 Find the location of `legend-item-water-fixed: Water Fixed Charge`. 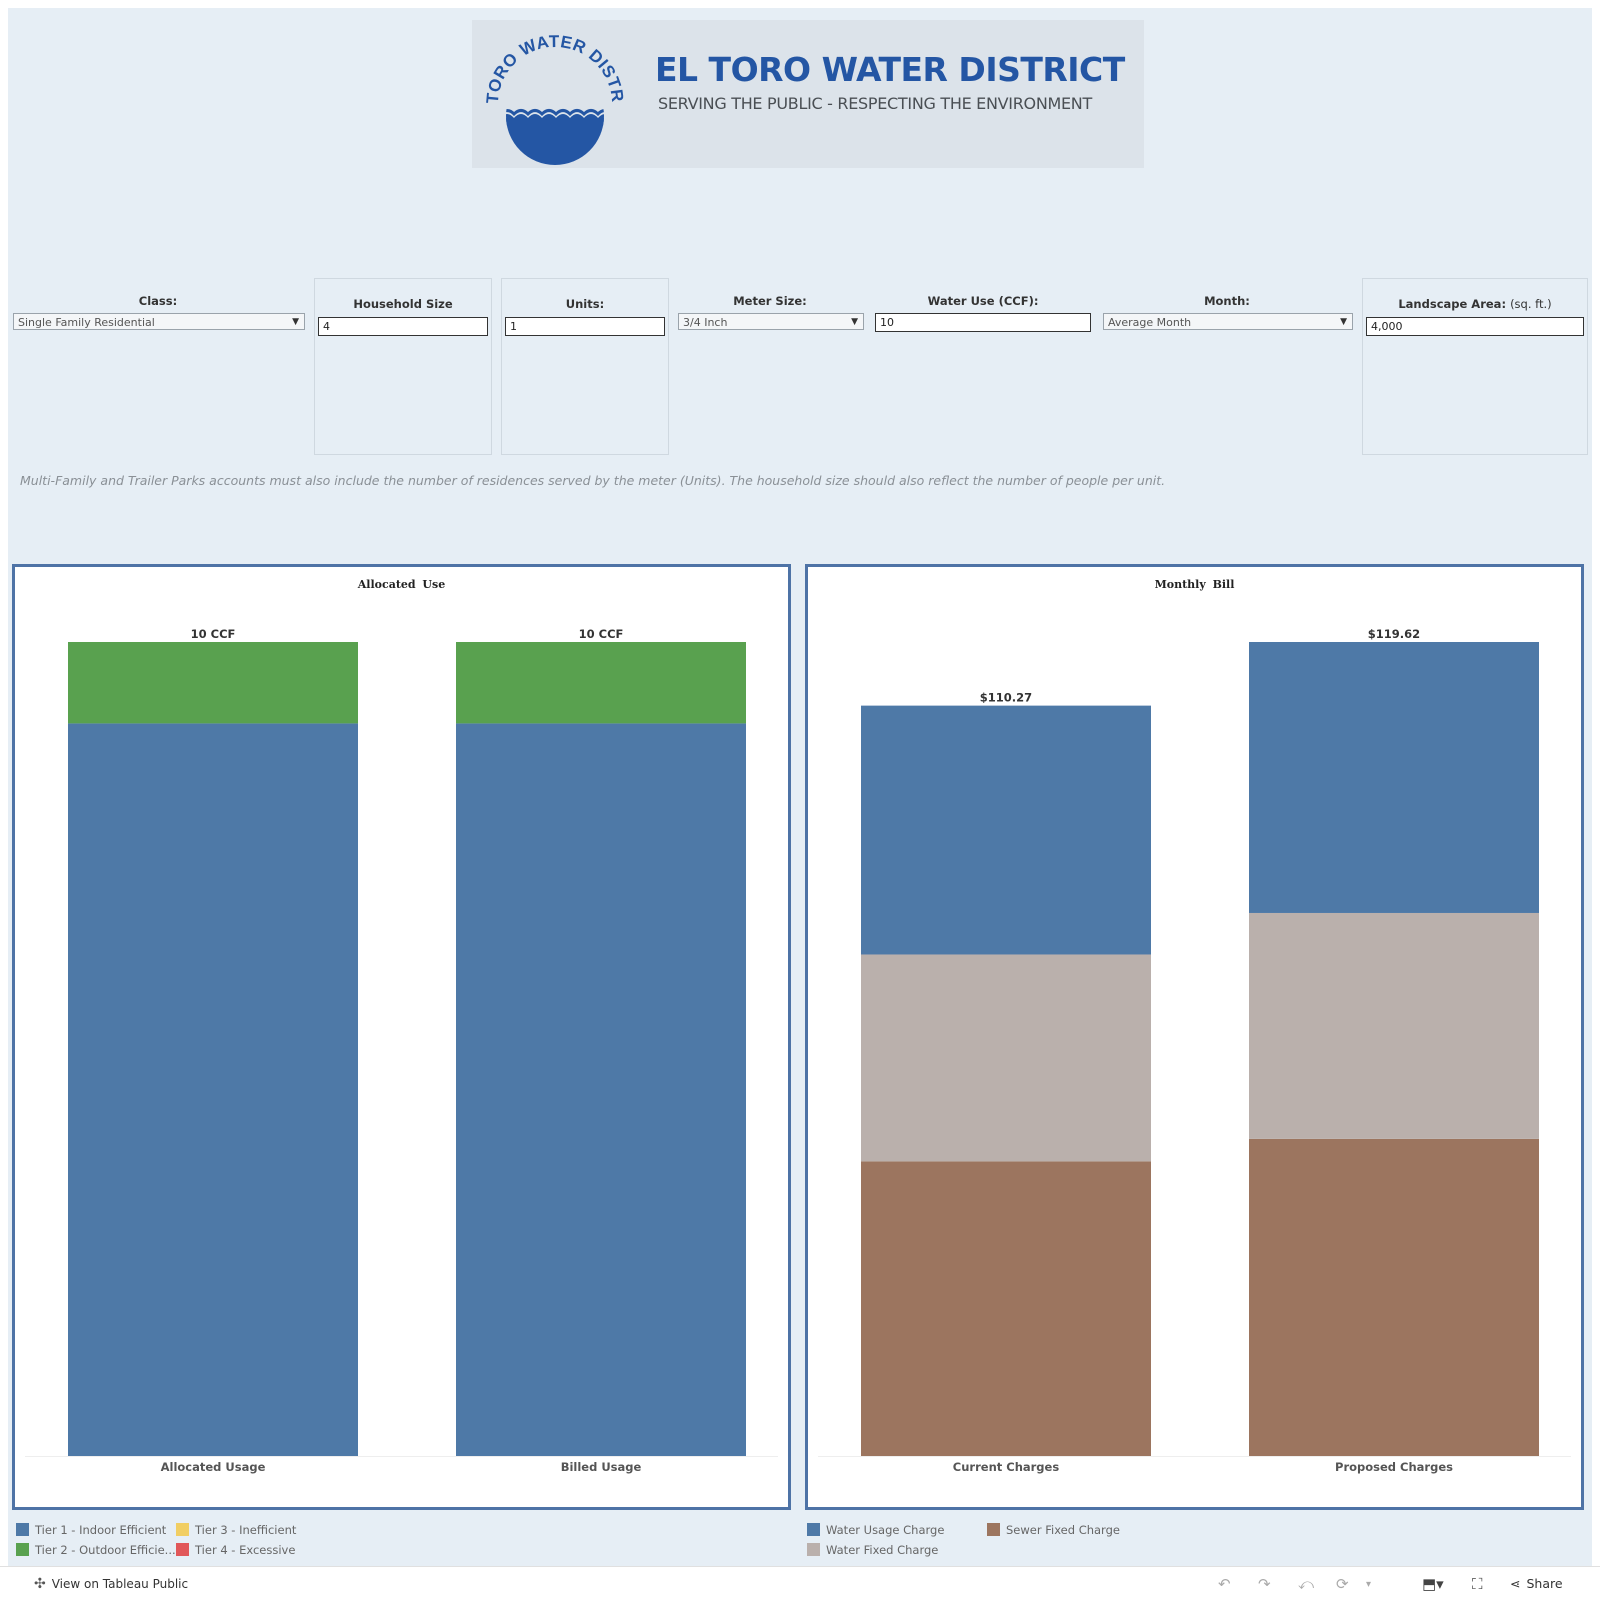

legend-item-water-fixed: Water Fixed Charge is located at coordinates (872, 1550).